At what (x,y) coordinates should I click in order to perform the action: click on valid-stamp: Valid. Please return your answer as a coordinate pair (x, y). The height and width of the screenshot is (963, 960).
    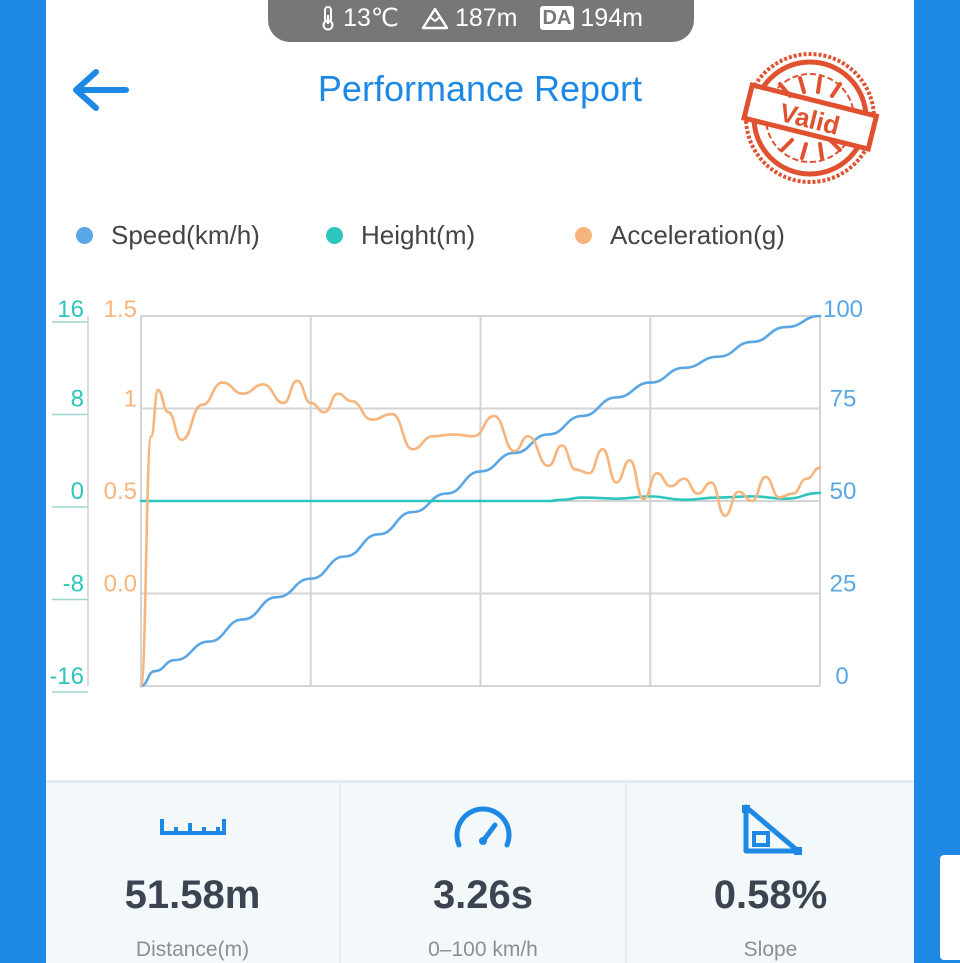
    Looking at the image, I should click on (810, 118).